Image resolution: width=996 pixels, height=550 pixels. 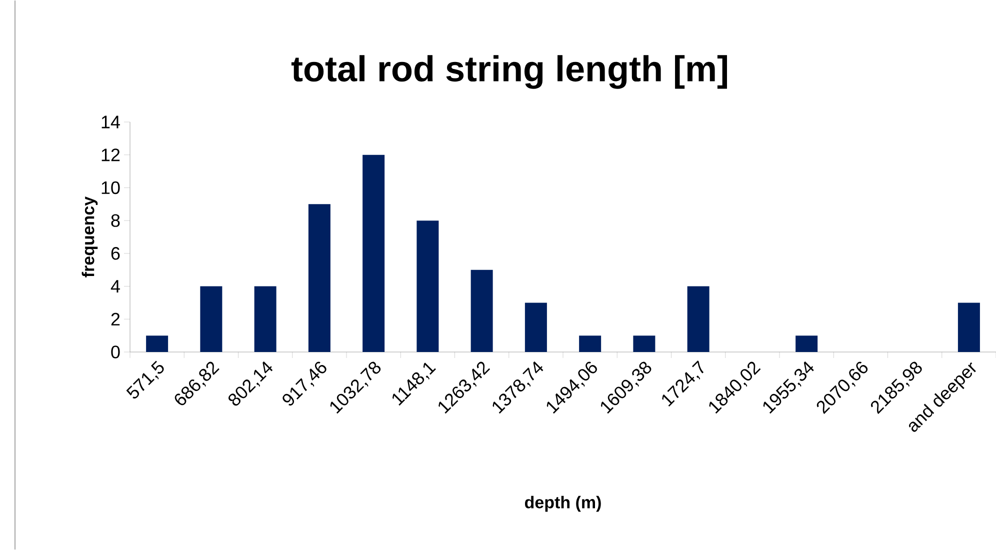 I want to click on y-tick-label: 6, so click(x=115, y=253).